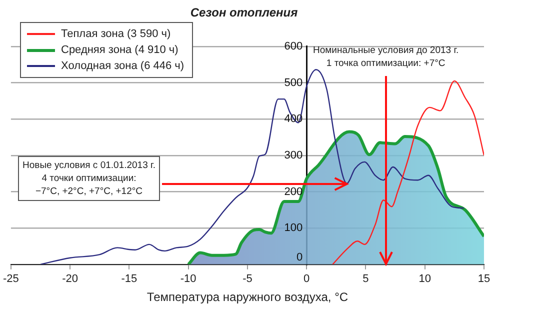 The height and width of the screenshot is (311, 546). What do you see at coordinates (70, 279) in the screenshot?
I see `x-tick-label: -20` at bounding box center [70, 279].